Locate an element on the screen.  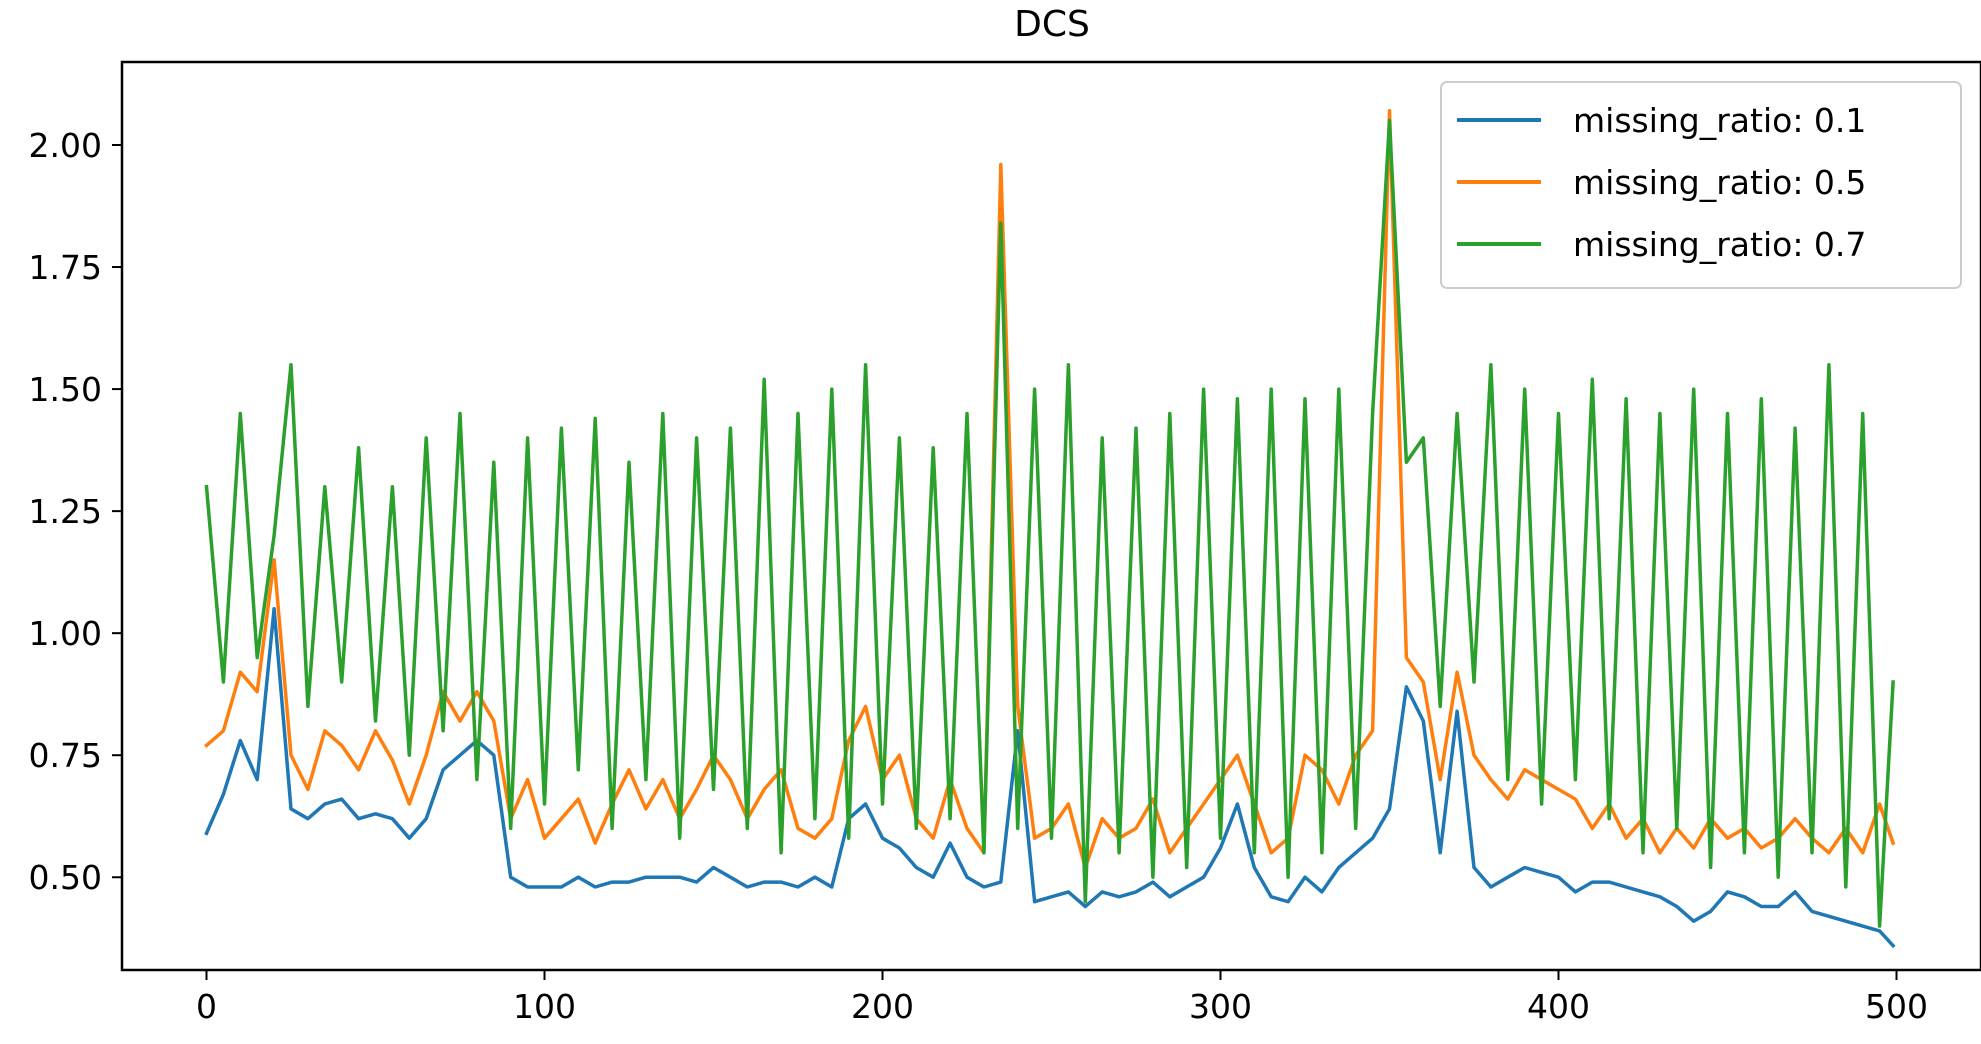
legend-label: missing_ratio: 0.7 is located at coordinates (1719, 244).